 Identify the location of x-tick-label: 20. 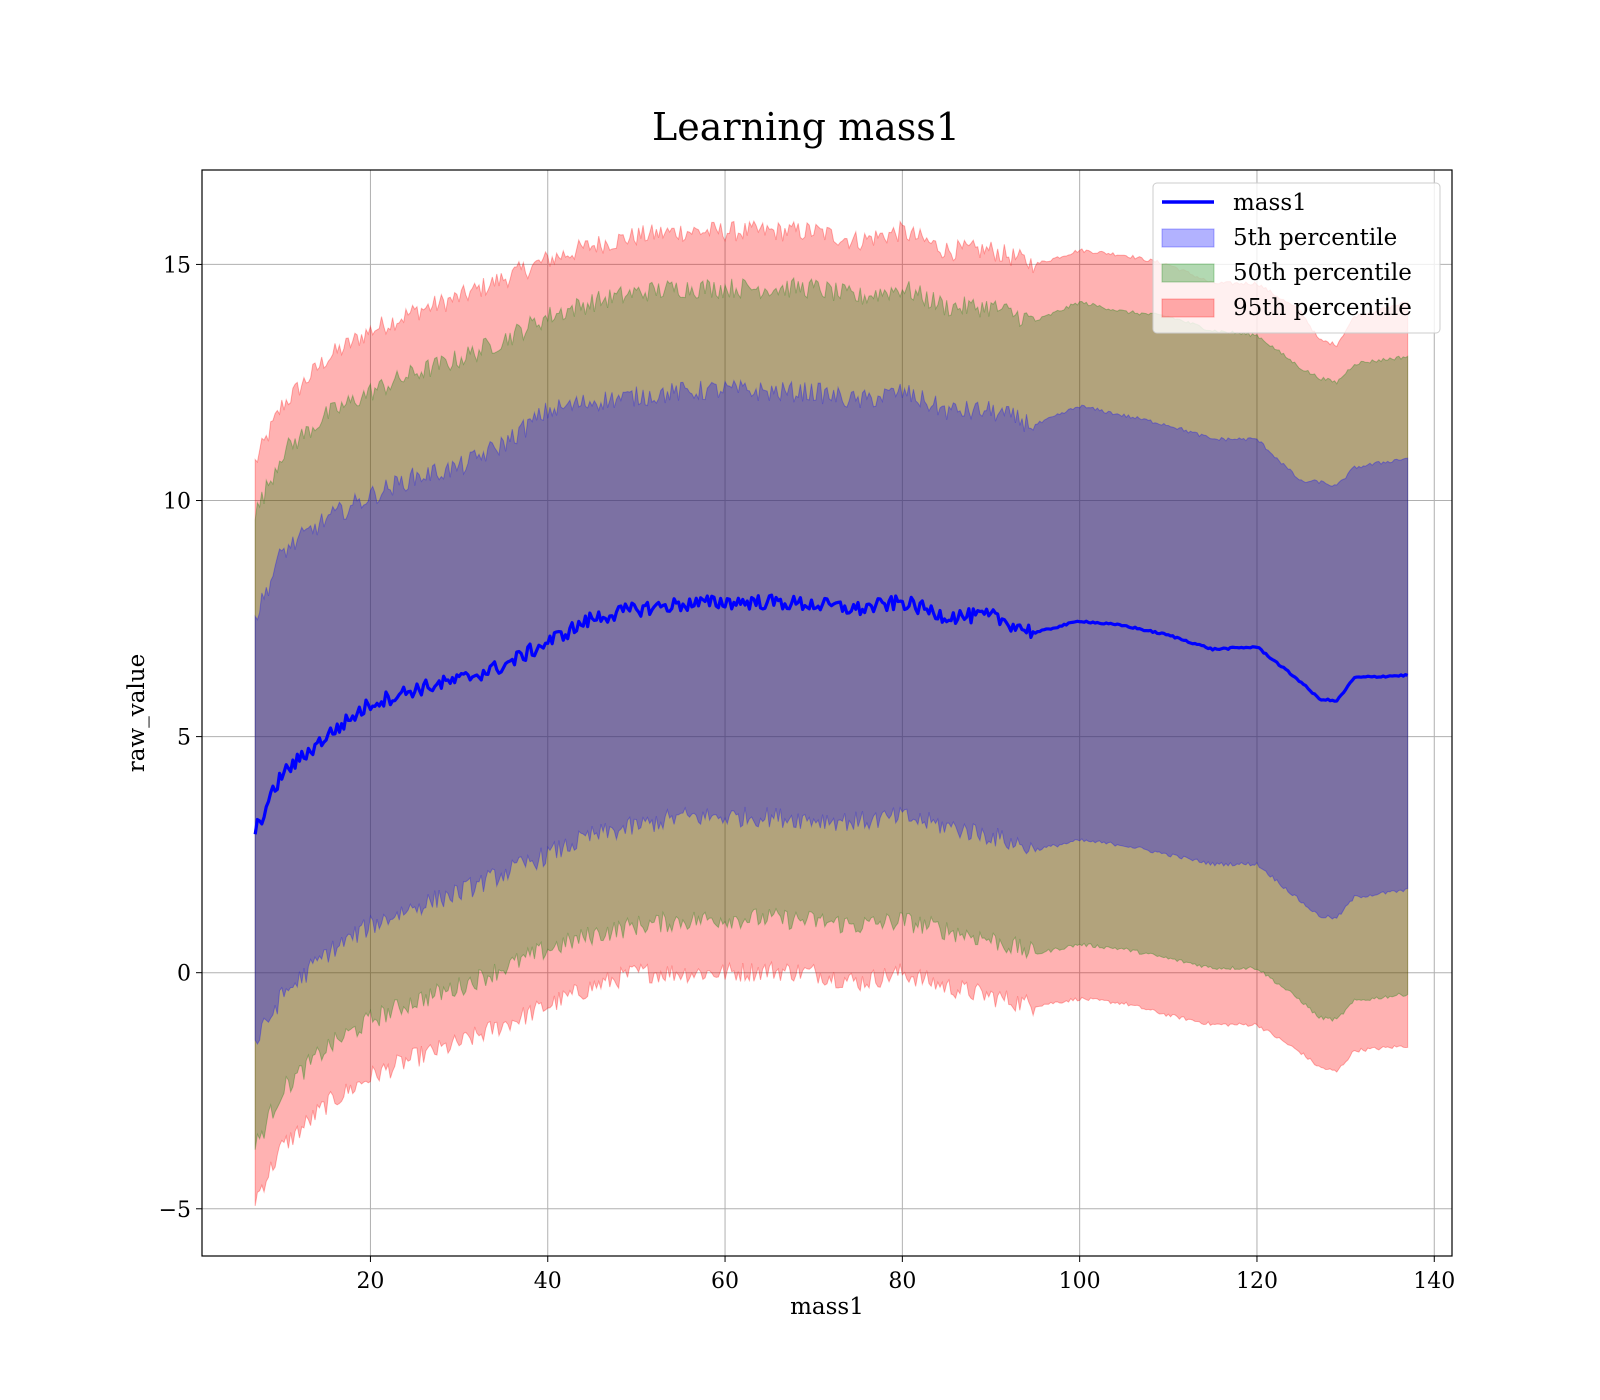
(370, 1281).